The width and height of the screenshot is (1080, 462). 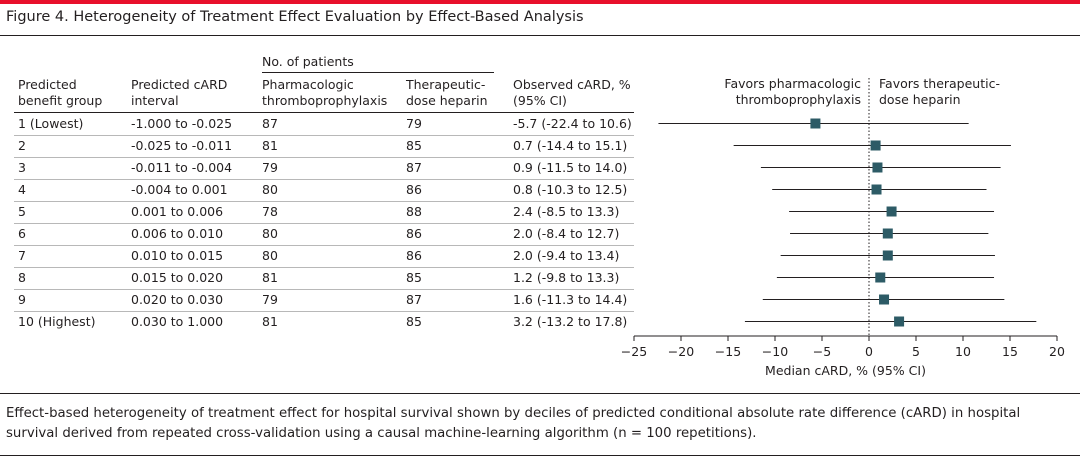 I want to click on cell-observed-card: 0.9 (-11.5 to 14.0), so click(x=570, y=167).